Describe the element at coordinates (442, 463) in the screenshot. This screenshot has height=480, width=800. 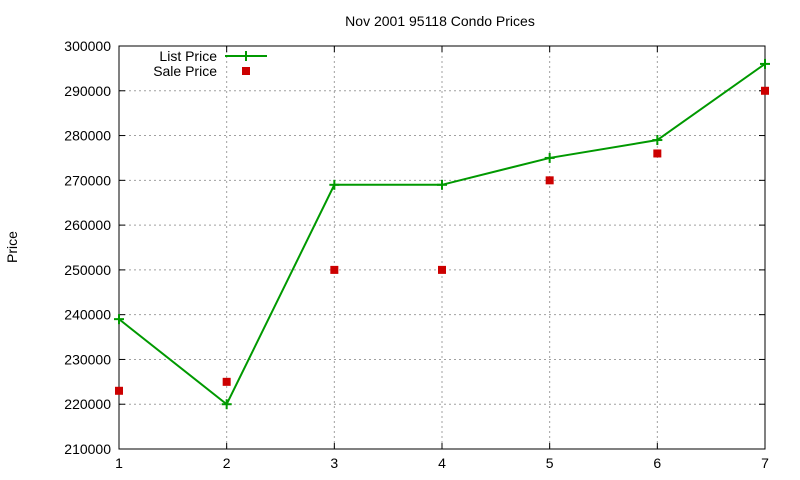
I see `x-tick-label: 4` at that location.